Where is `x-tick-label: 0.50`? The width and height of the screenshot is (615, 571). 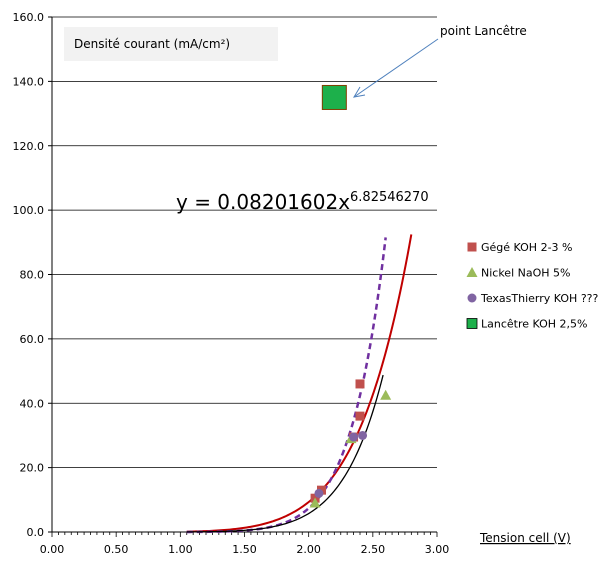
x-tick-label: 0.50 is located at coordinates (116, 549).